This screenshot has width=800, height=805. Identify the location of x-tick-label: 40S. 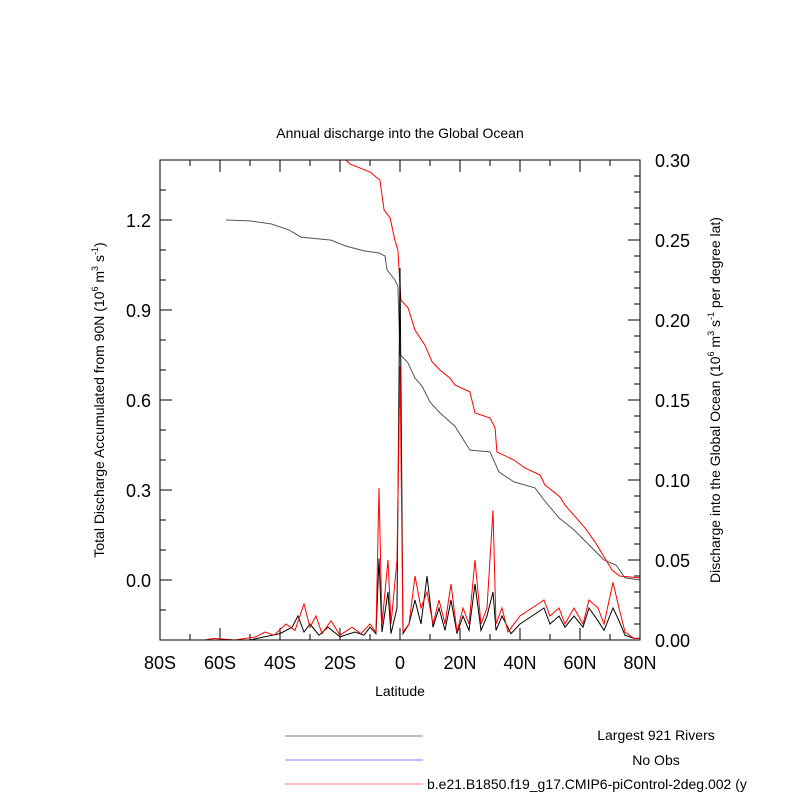
(280, 663).